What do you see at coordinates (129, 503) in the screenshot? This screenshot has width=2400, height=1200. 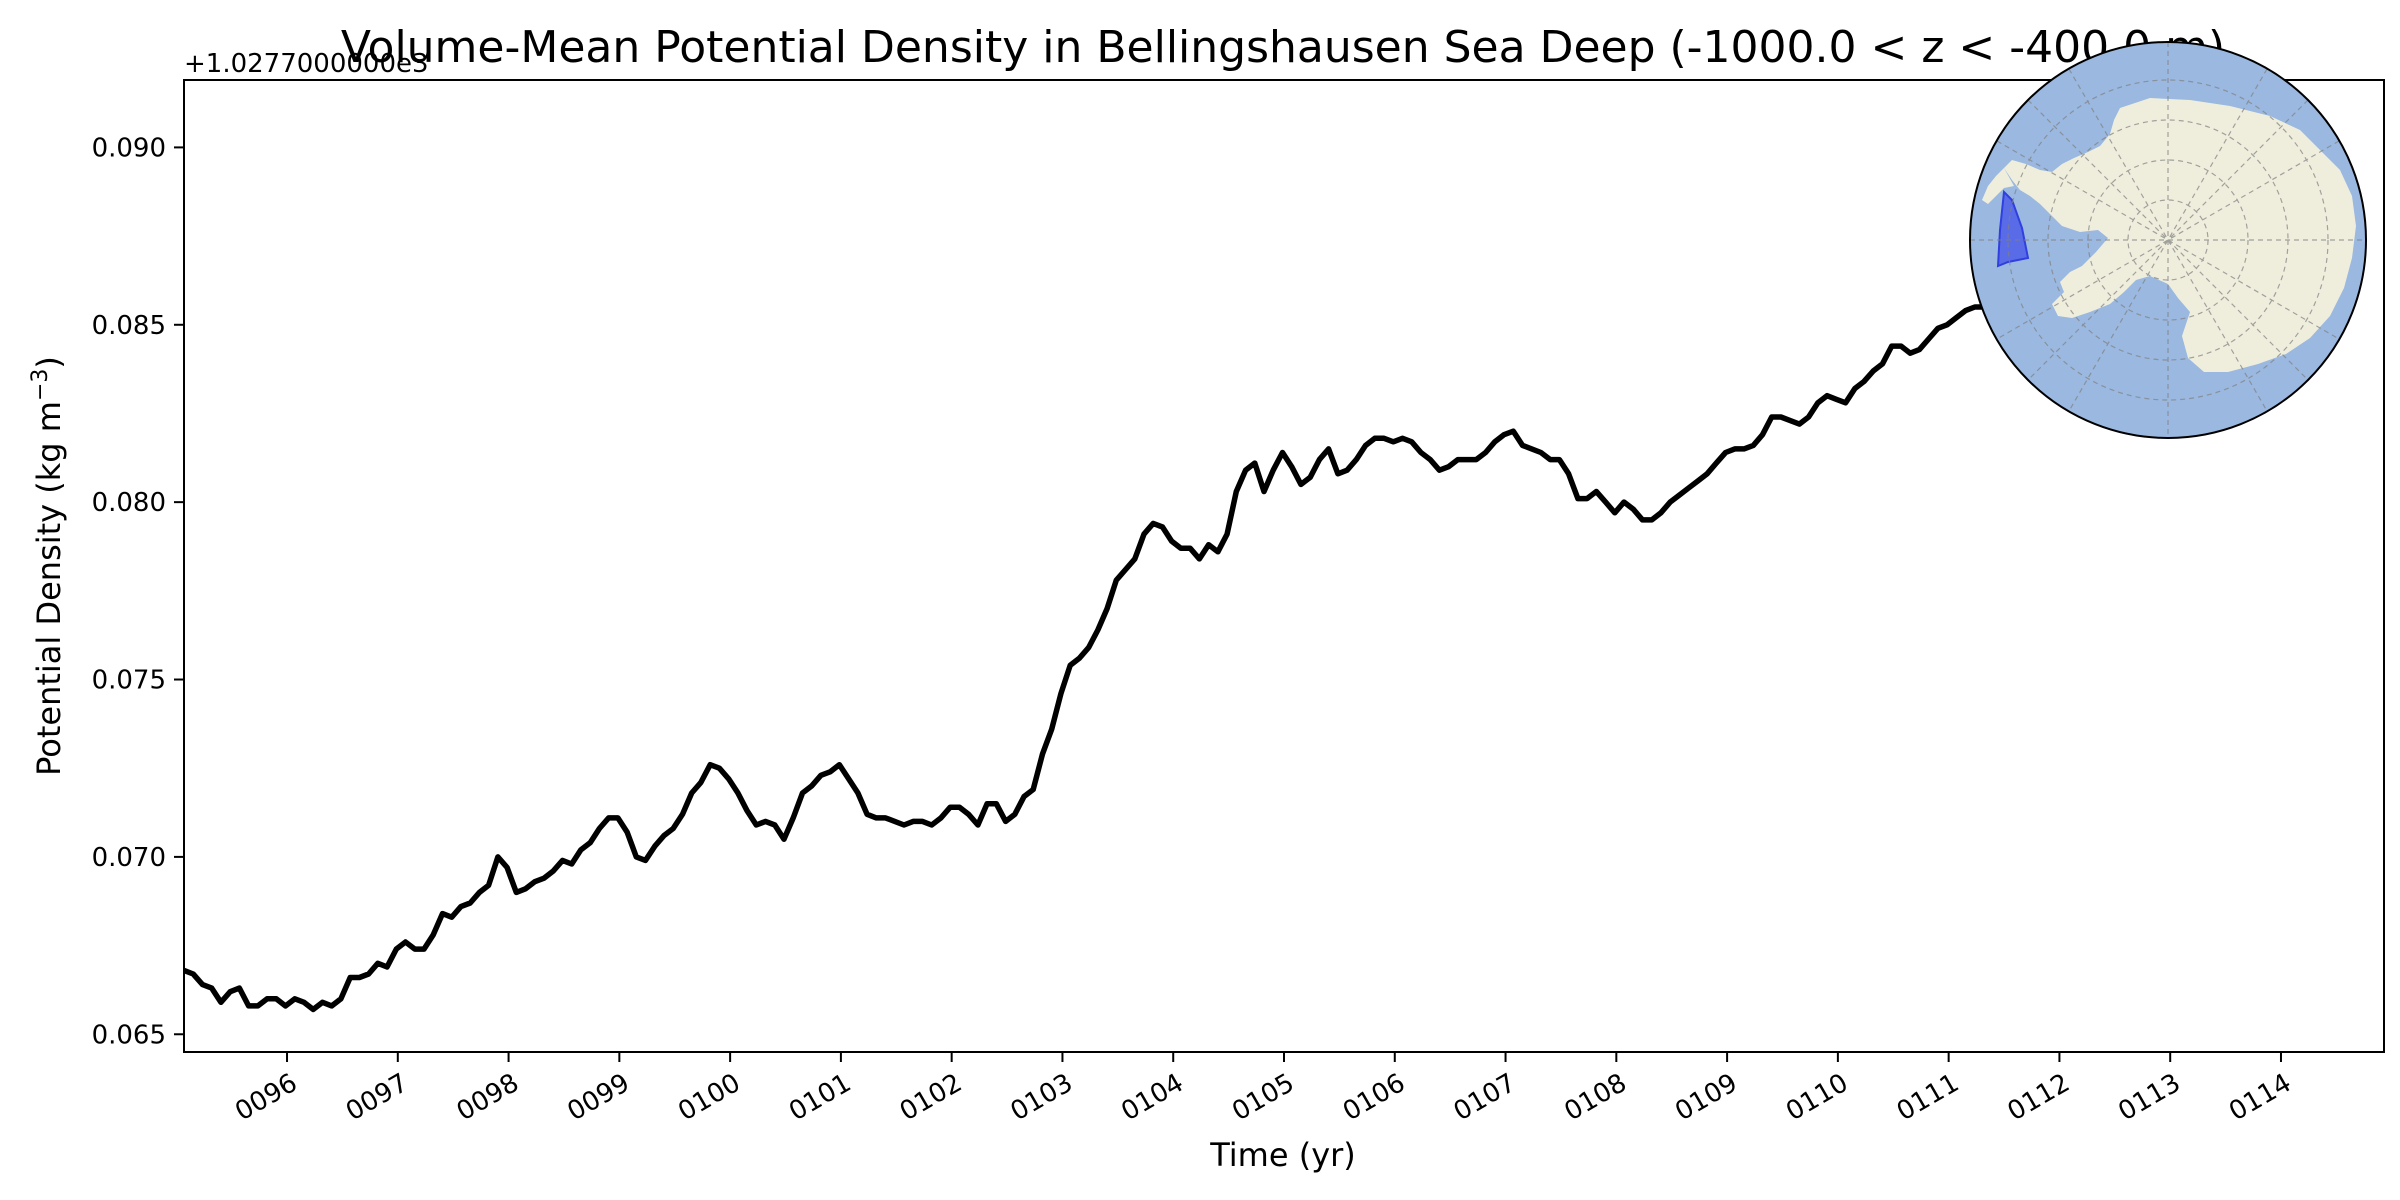 I see `y-tick-label: 0.080` at bounding box center [129, 503].